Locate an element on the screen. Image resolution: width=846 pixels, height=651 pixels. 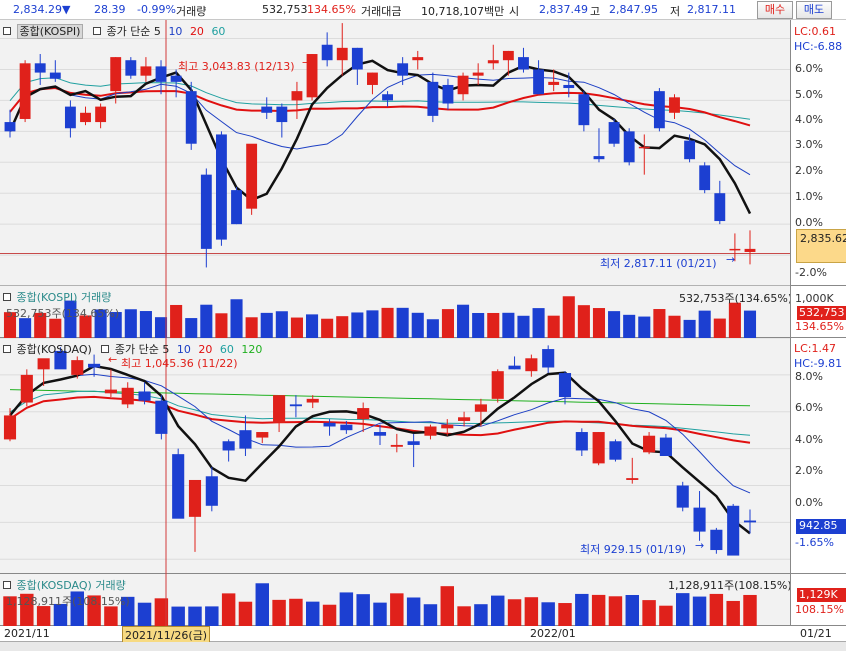
kospi-volume-title-text: 종합(KOSPI) 거래량 is located at coordinates (64, 297).